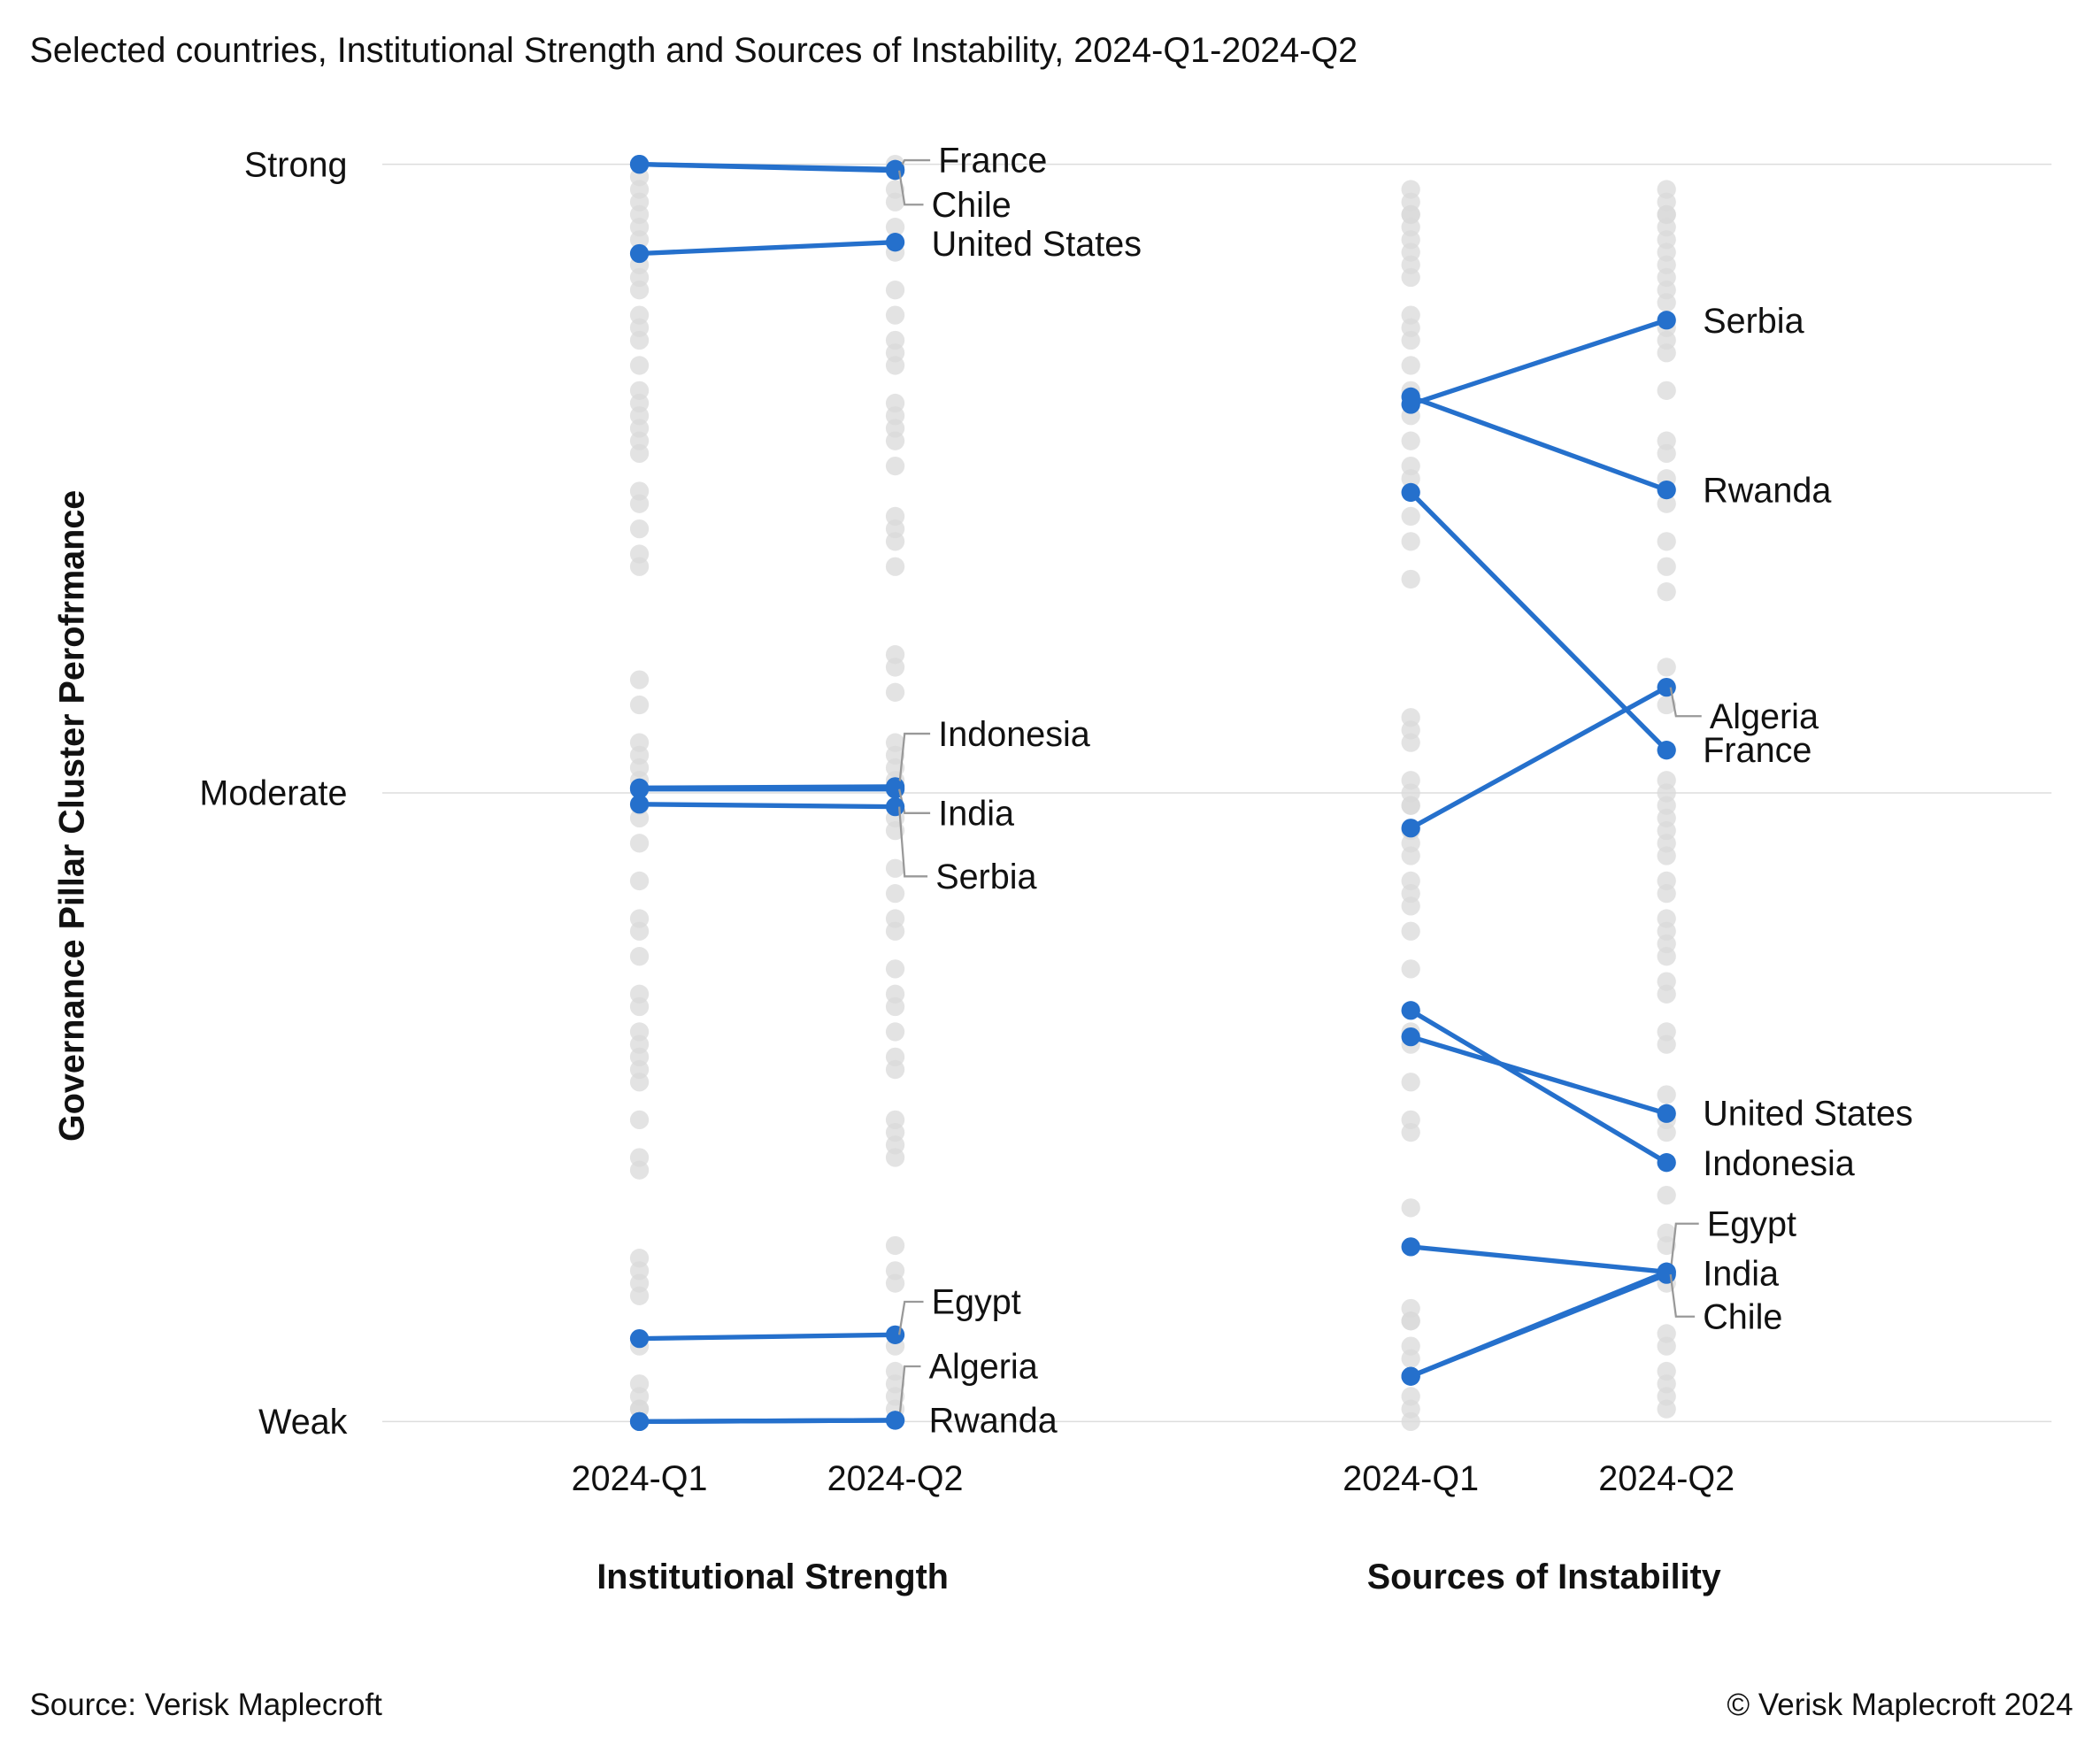  What do you see at coordinates (303, 1422) in the screenshot?
I see `y-tick-label: Weak` at bounding box center [303, 1422].